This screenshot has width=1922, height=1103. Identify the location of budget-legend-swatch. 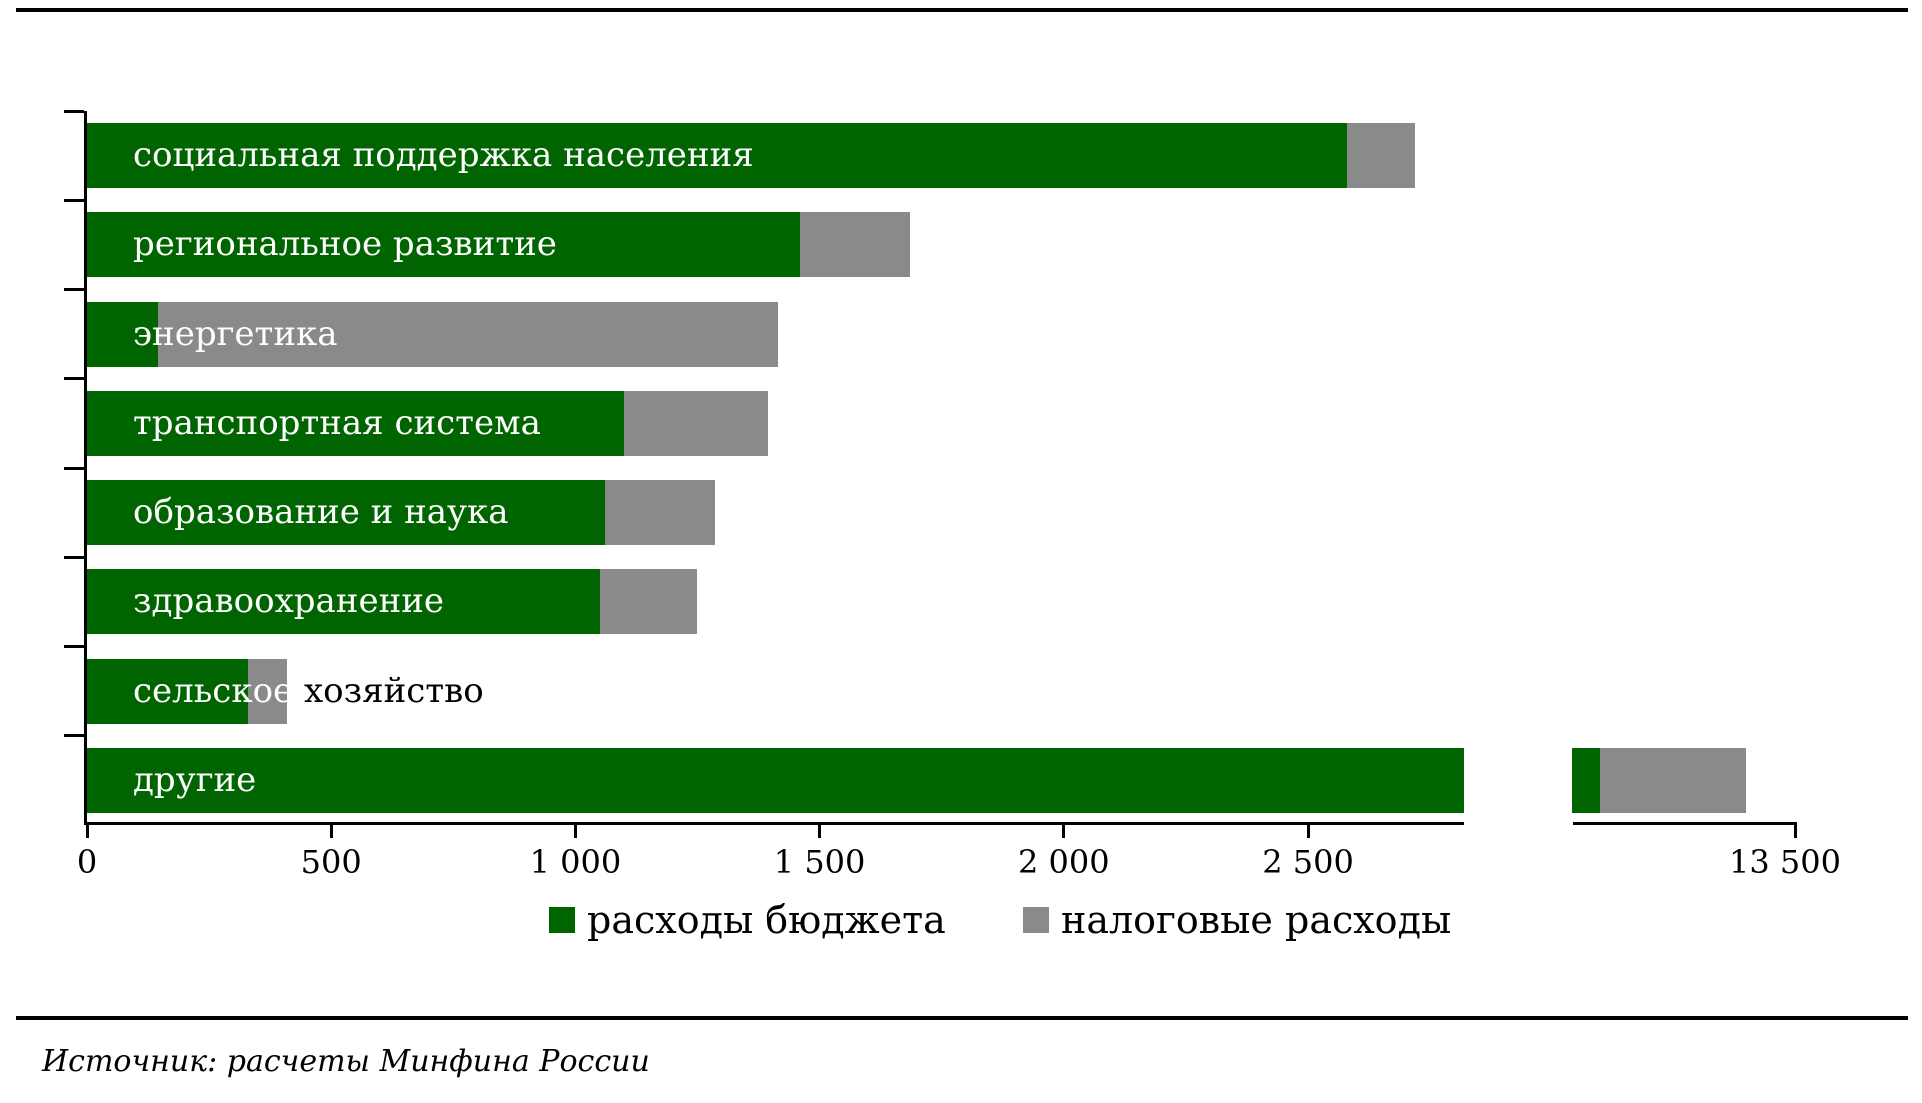
(562, 920).